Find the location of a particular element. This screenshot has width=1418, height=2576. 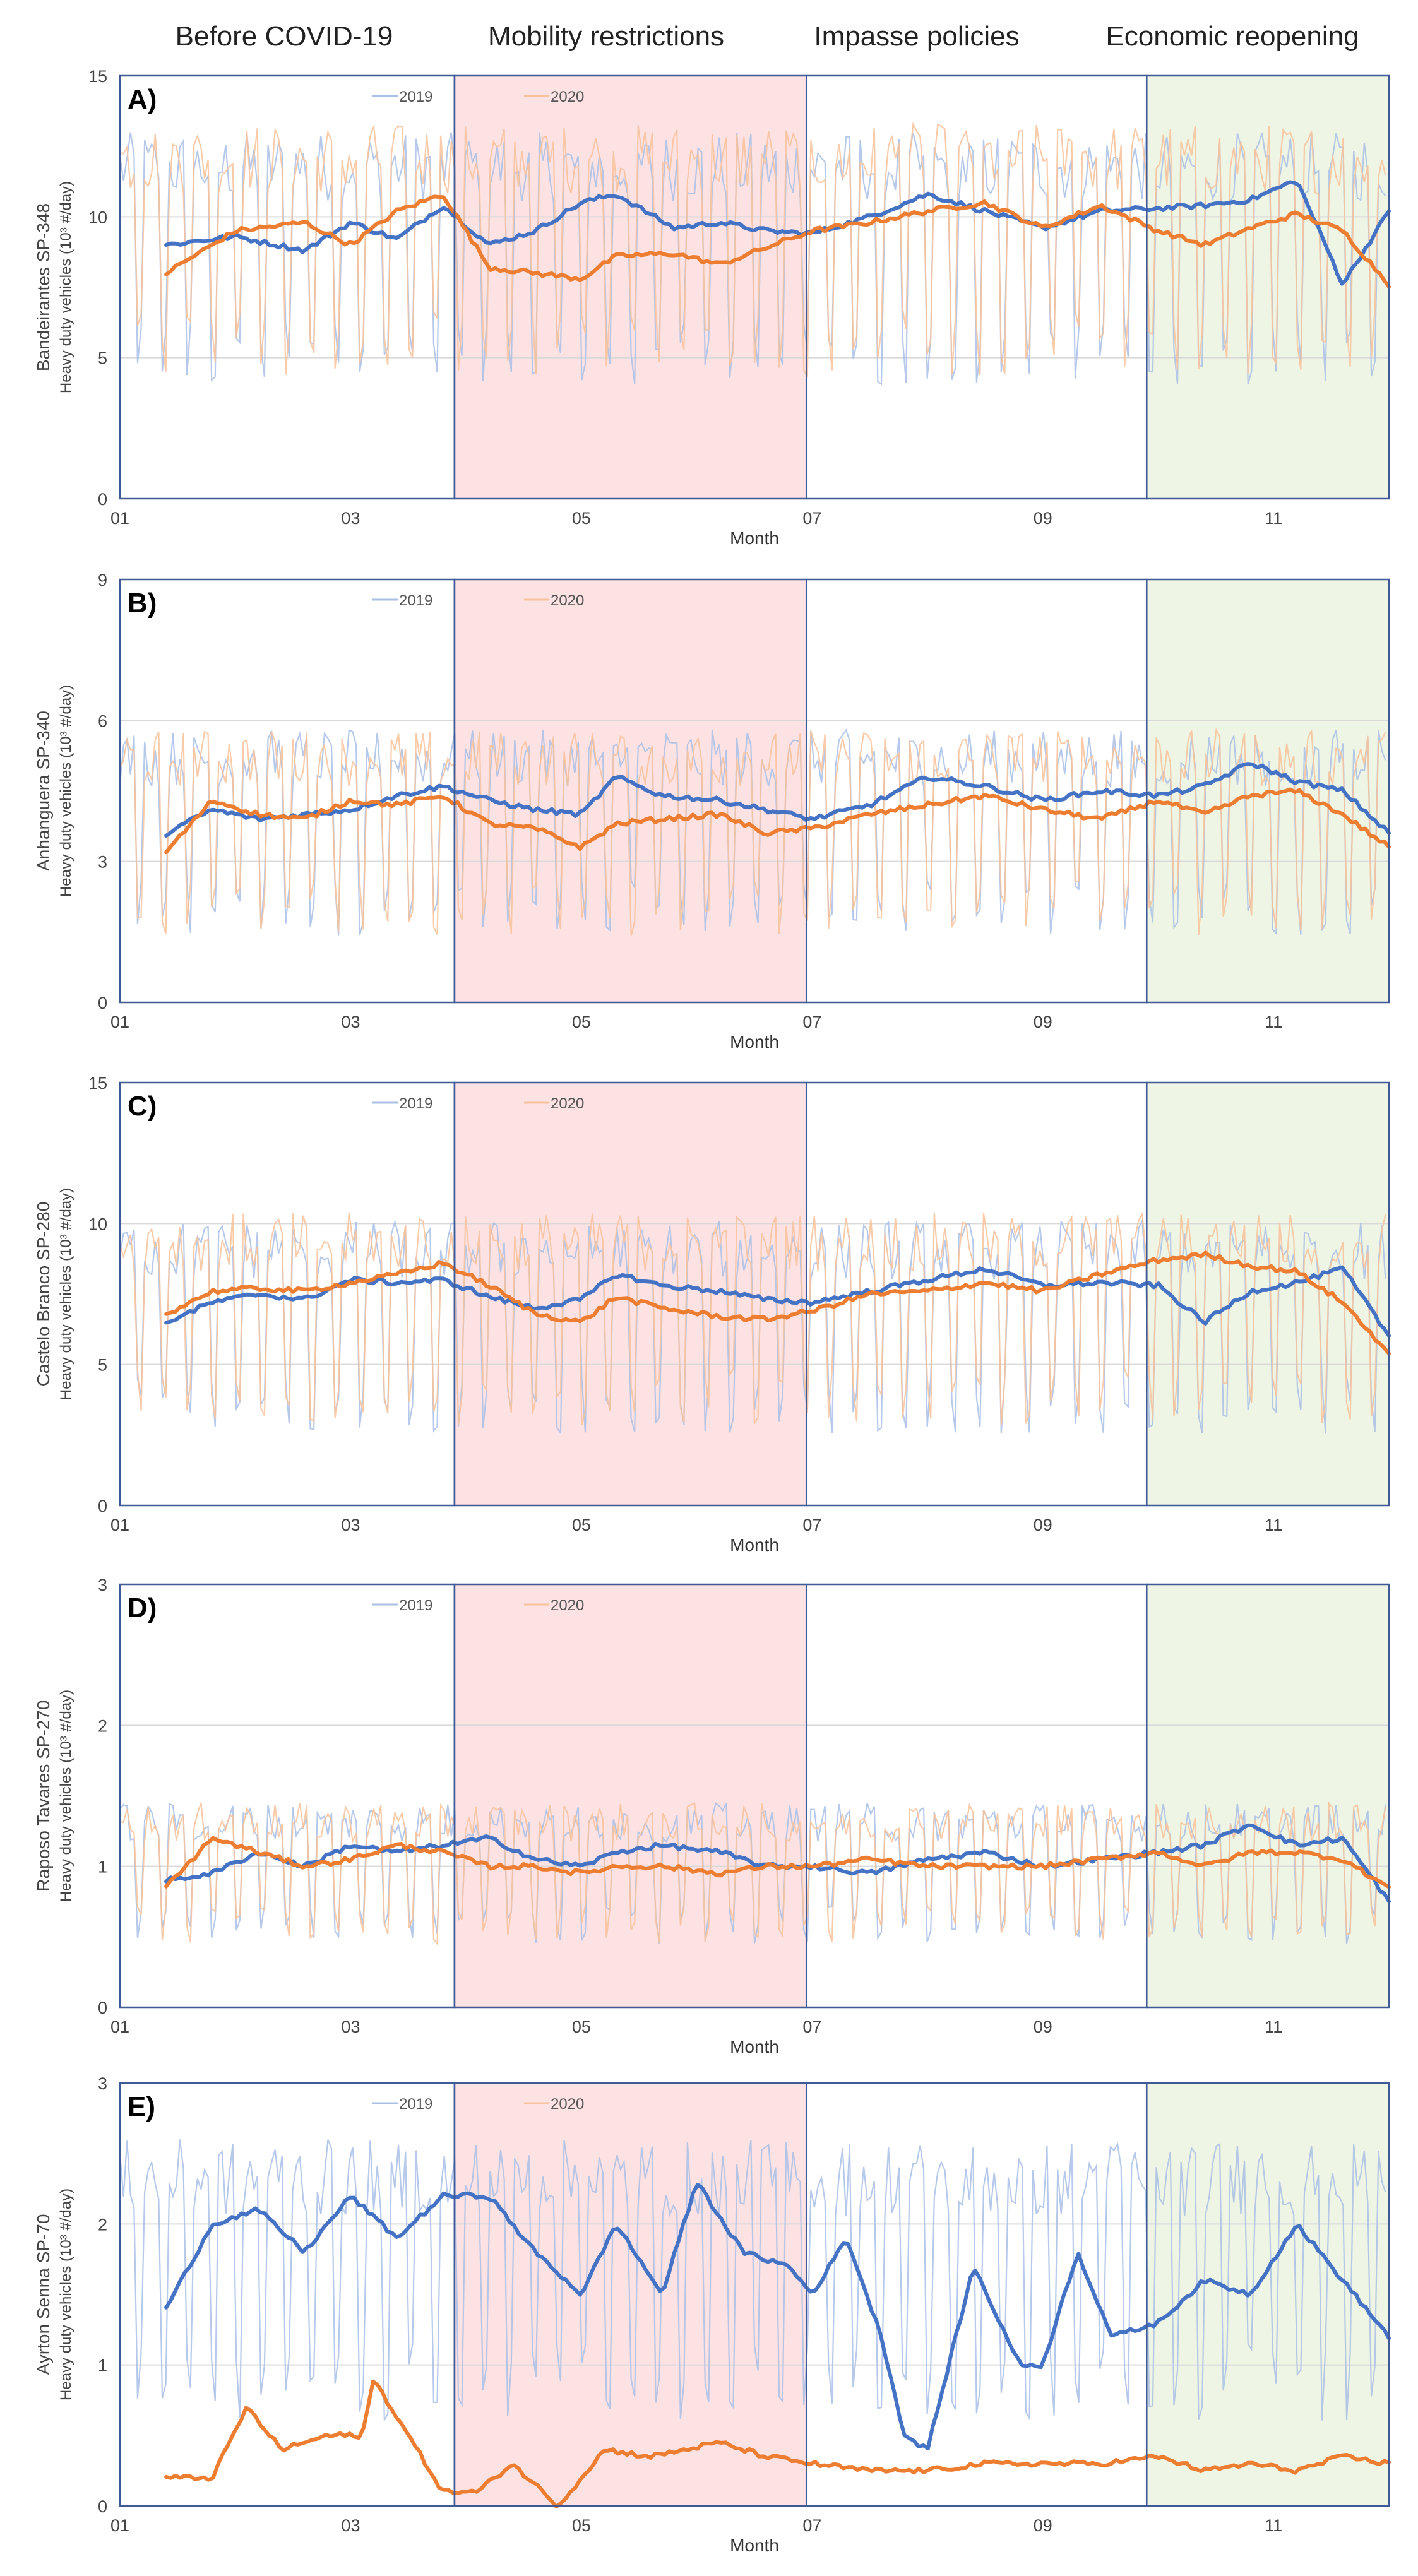

y-axis-label: Anhanguera SP-340 is located at coordinates (43, 791).